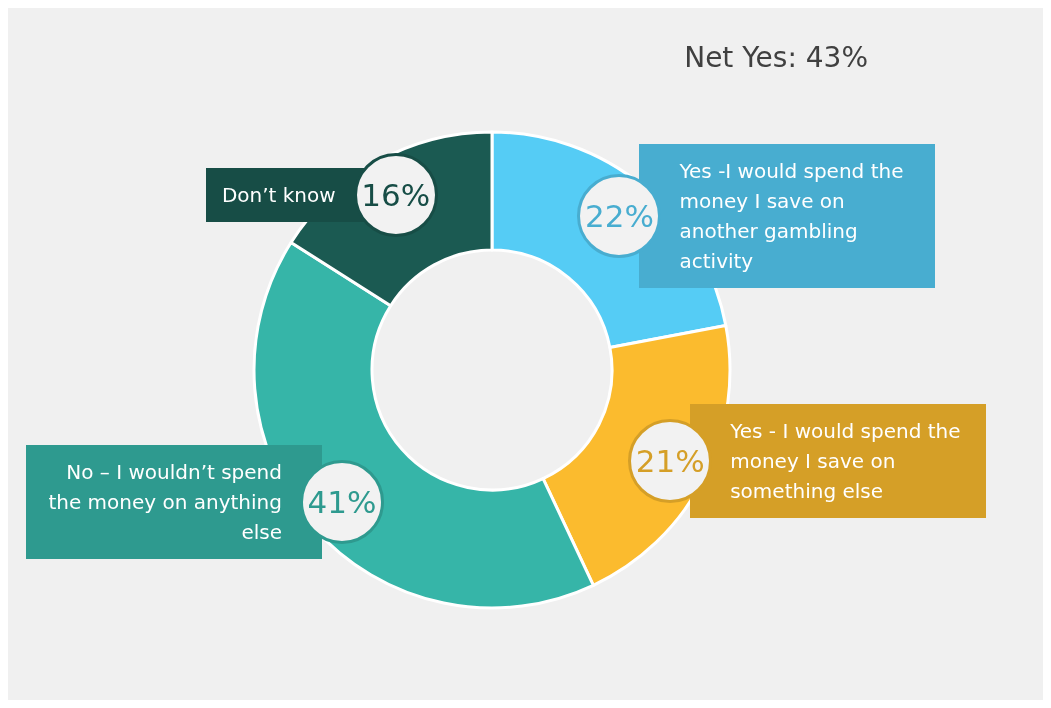  Describe the element at coordinates (791, 215) in the screenshot. I see `slice-label: Yes -I would spend the money I save on another gambling activity` at that location.